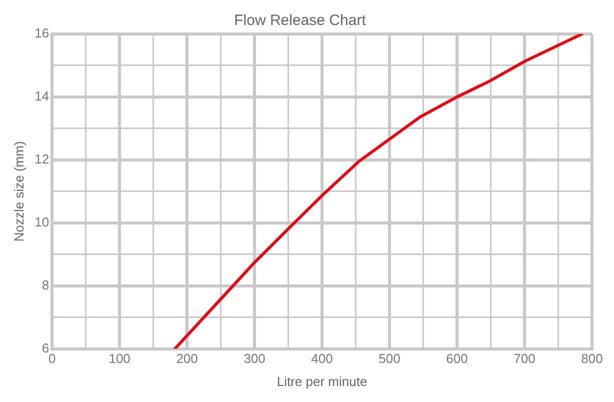 Image resolution: width=614 pixels, height=402 pixels. Describe the element at coordinates (255, 358) in the screenshot. I see `x-tick-label: 300` at that location.